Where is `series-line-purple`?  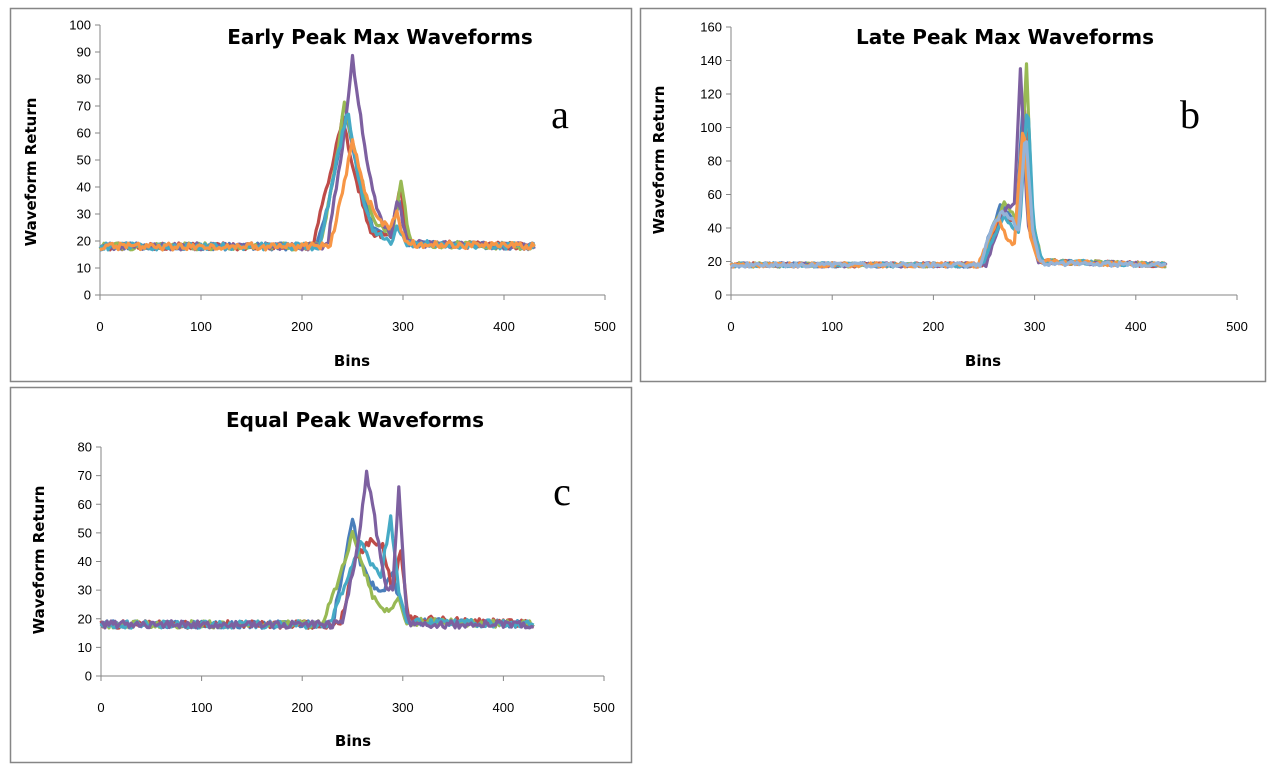 series-line-purple is located at coordinates (317, 549).